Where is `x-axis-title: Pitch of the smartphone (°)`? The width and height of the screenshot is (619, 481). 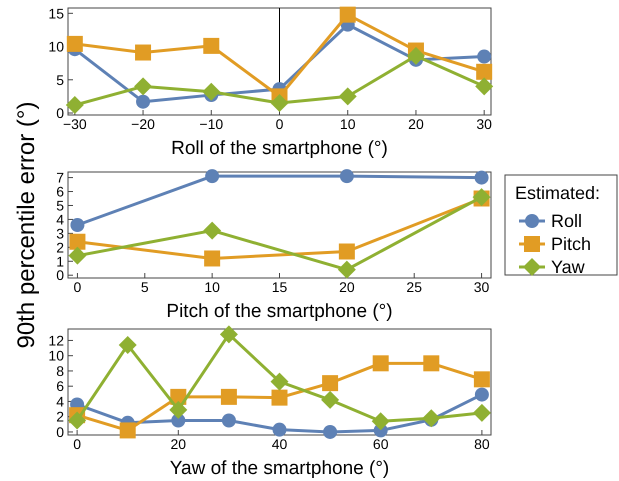 x-axis-title: Pitch of the smartphone (°) is located at coordinates (279, 311).